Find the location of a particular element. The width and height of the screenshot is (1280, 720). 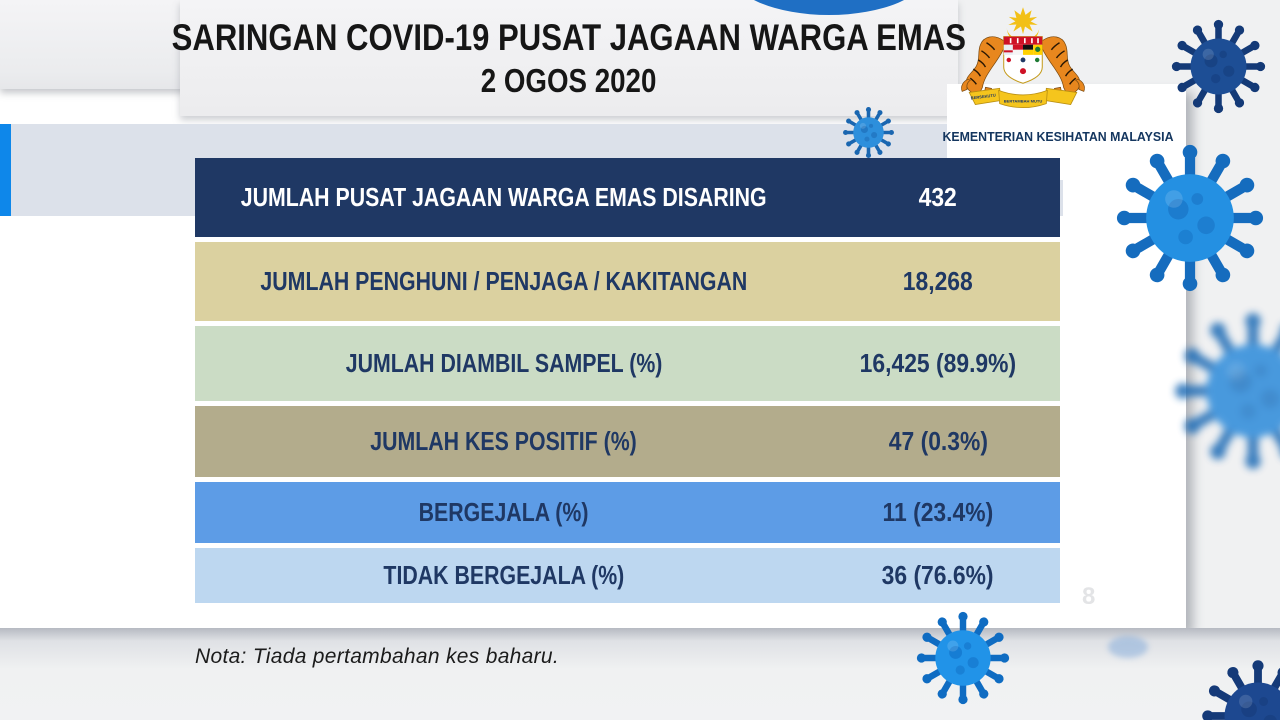

table-row: TIDAK BERGEJALA (%) 36 (76.6%) is located at coordinates (627, 575).